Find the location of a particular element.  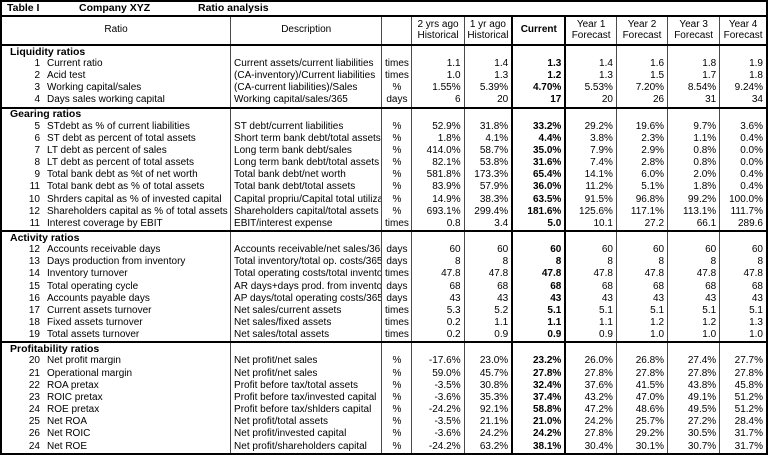

ratio-label: Inventory turnover is located at coordinates (87, 274).